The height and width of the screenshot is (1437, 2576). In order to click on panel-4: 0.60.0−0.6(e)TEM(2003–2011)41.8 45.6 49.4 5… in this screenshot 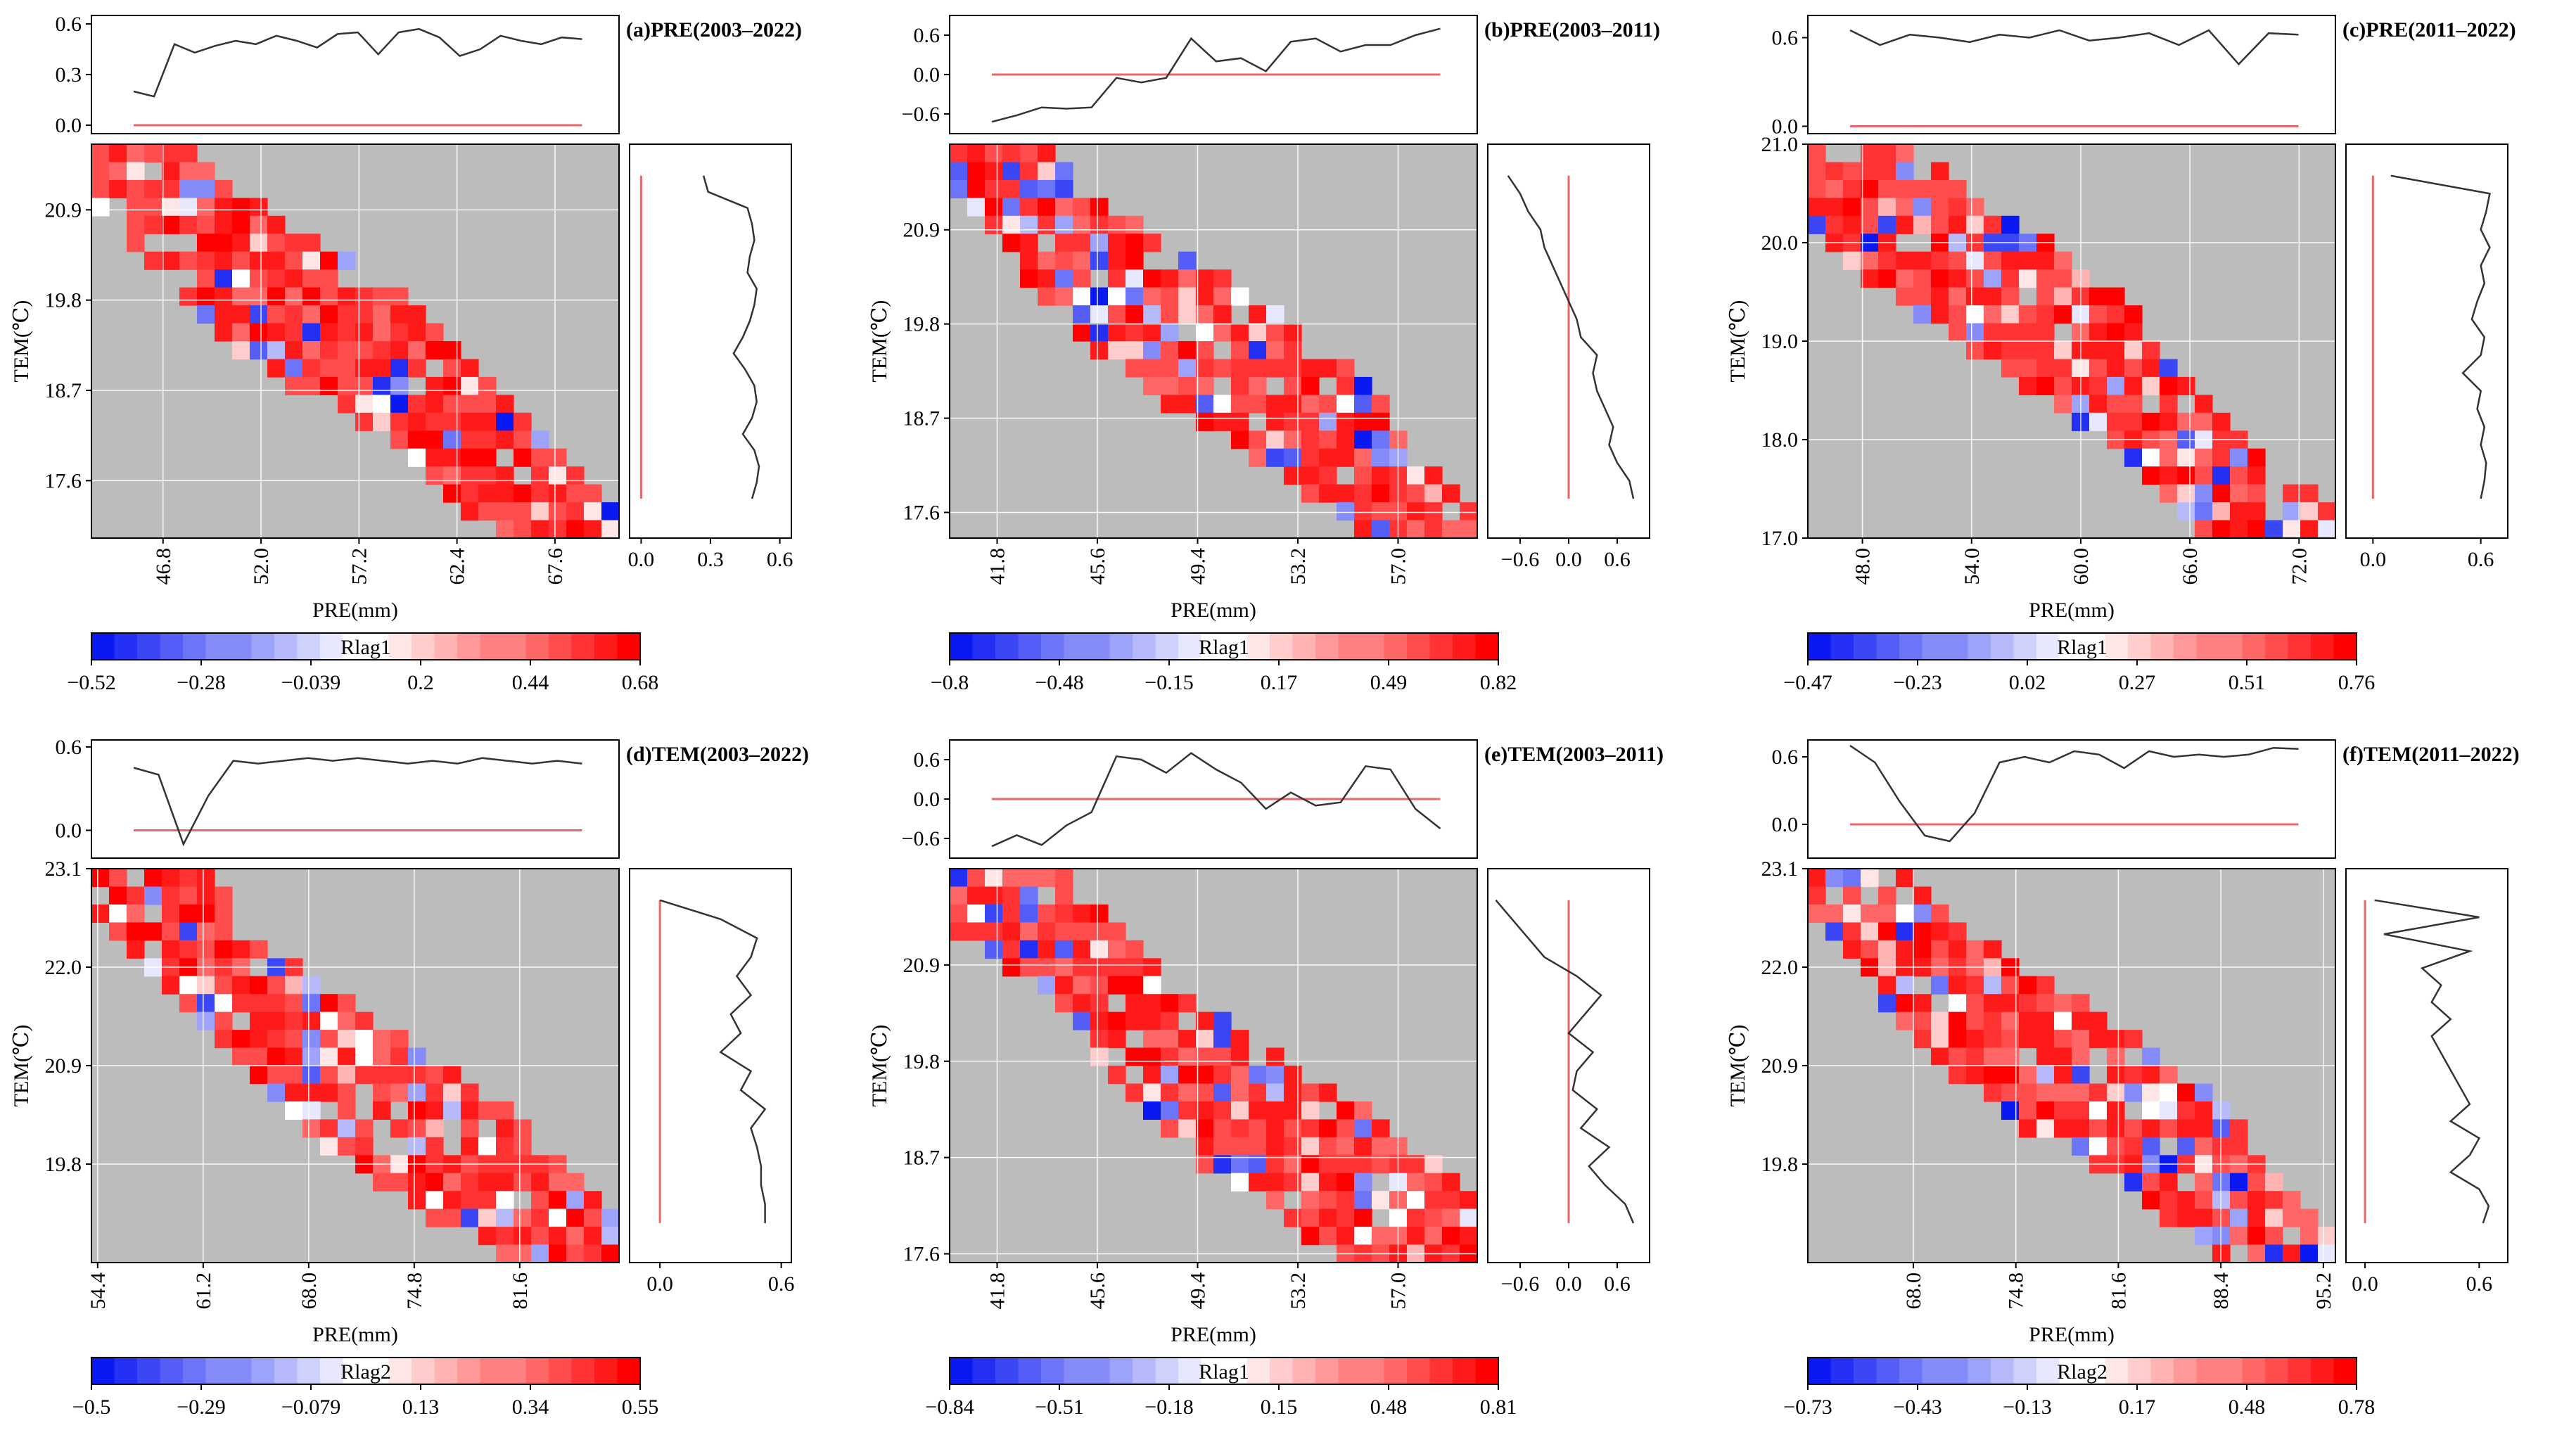, I will do `click(1266, 1076)`.